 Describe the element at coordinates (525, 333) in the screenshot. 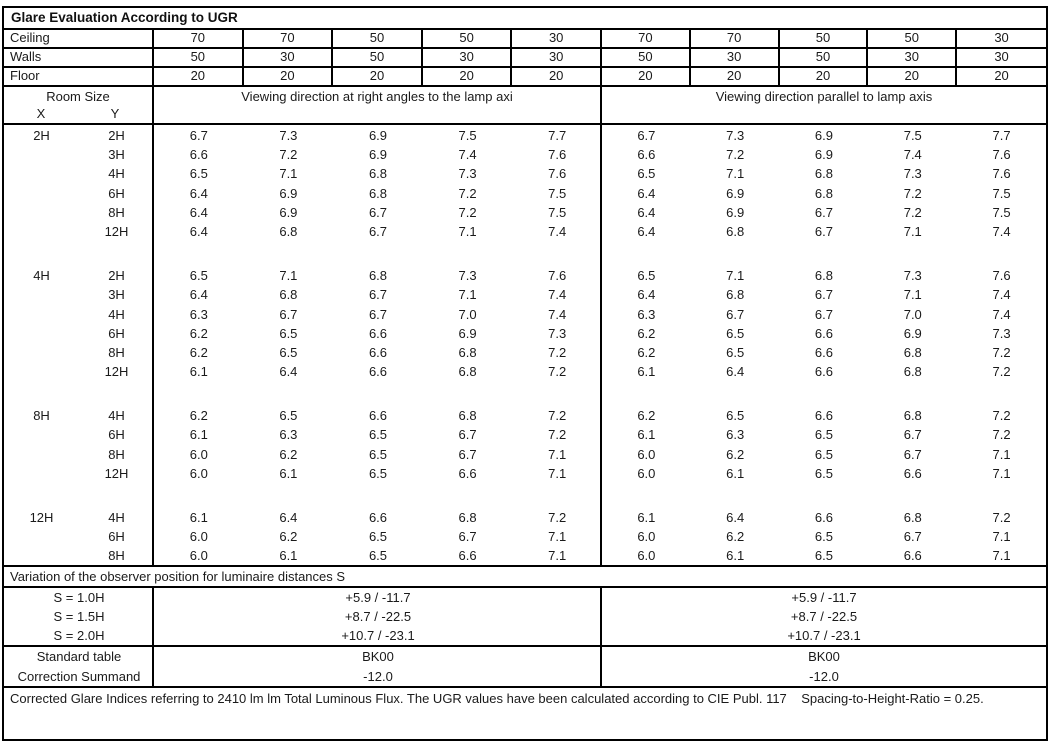

I see `ugr-row: 6H 6.2 6.5 6.6 6.9 7.3 6.2 6.5 6.6 6.9 7.3` at that location.